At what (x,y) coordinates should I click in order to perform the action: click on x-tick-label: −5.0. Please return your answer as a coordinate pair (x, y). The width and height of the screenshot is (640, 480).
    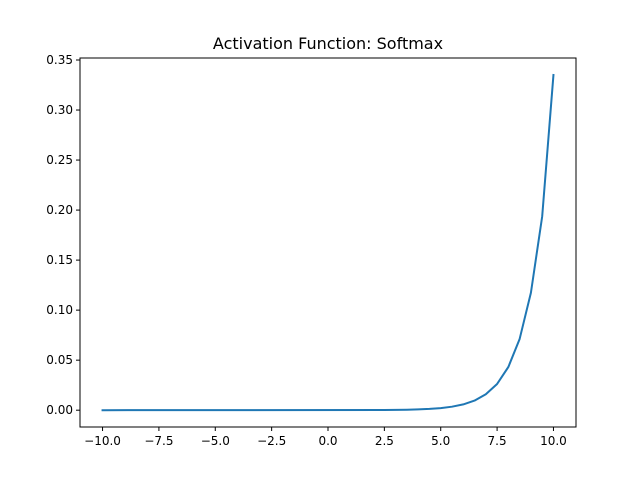
    Looking at the image, I should click on (215, 441).